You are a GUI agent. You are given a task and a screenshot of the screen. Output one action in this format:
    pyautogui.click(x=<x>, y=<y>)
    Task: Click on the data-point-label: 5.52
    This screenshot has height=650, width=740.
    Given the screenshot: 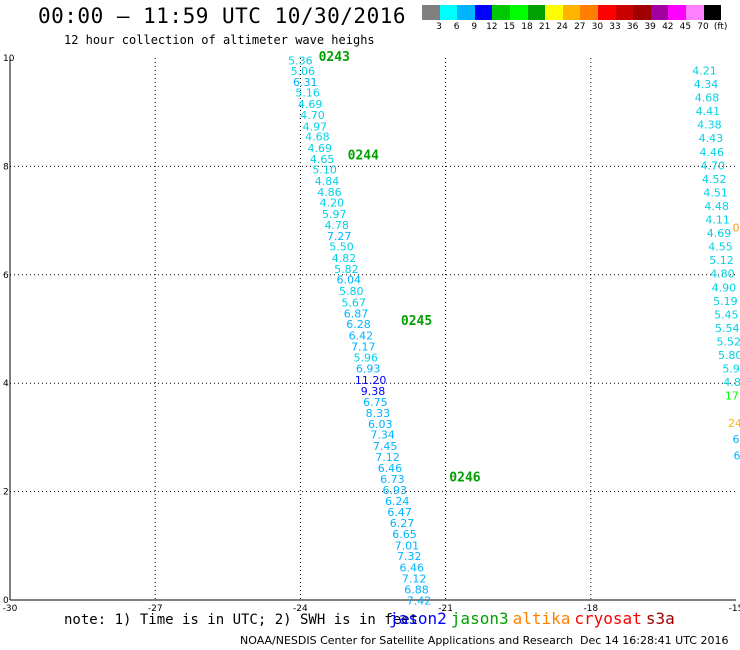 What is the action you would take?
    pyautogui.click(x=728, y=341)
    